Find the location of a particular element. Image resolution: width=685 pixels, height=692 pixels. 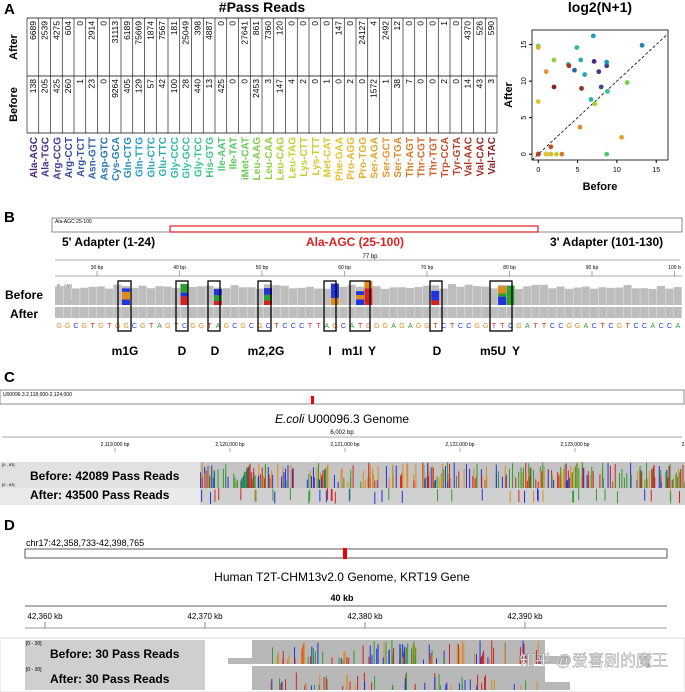

table-cell: 7567 is located at coordinates (162, 30).